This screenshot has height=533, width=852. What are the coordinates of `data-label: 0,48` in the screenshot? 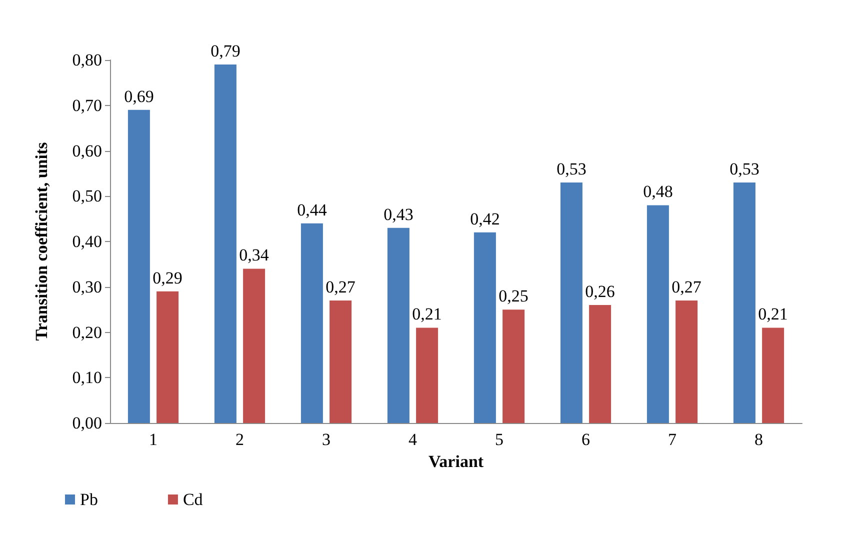 It's located at (658, 192).